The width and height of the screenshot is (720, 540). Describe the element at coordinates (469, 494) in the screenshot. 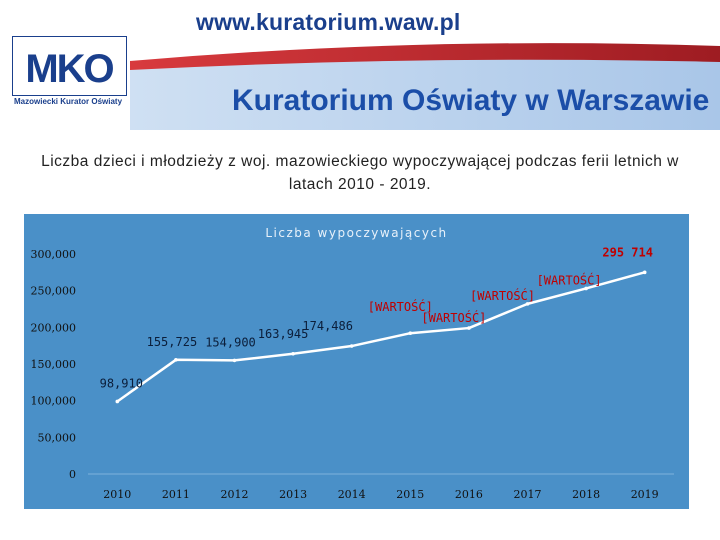

I see `x-tick-label: 2016` at that location.